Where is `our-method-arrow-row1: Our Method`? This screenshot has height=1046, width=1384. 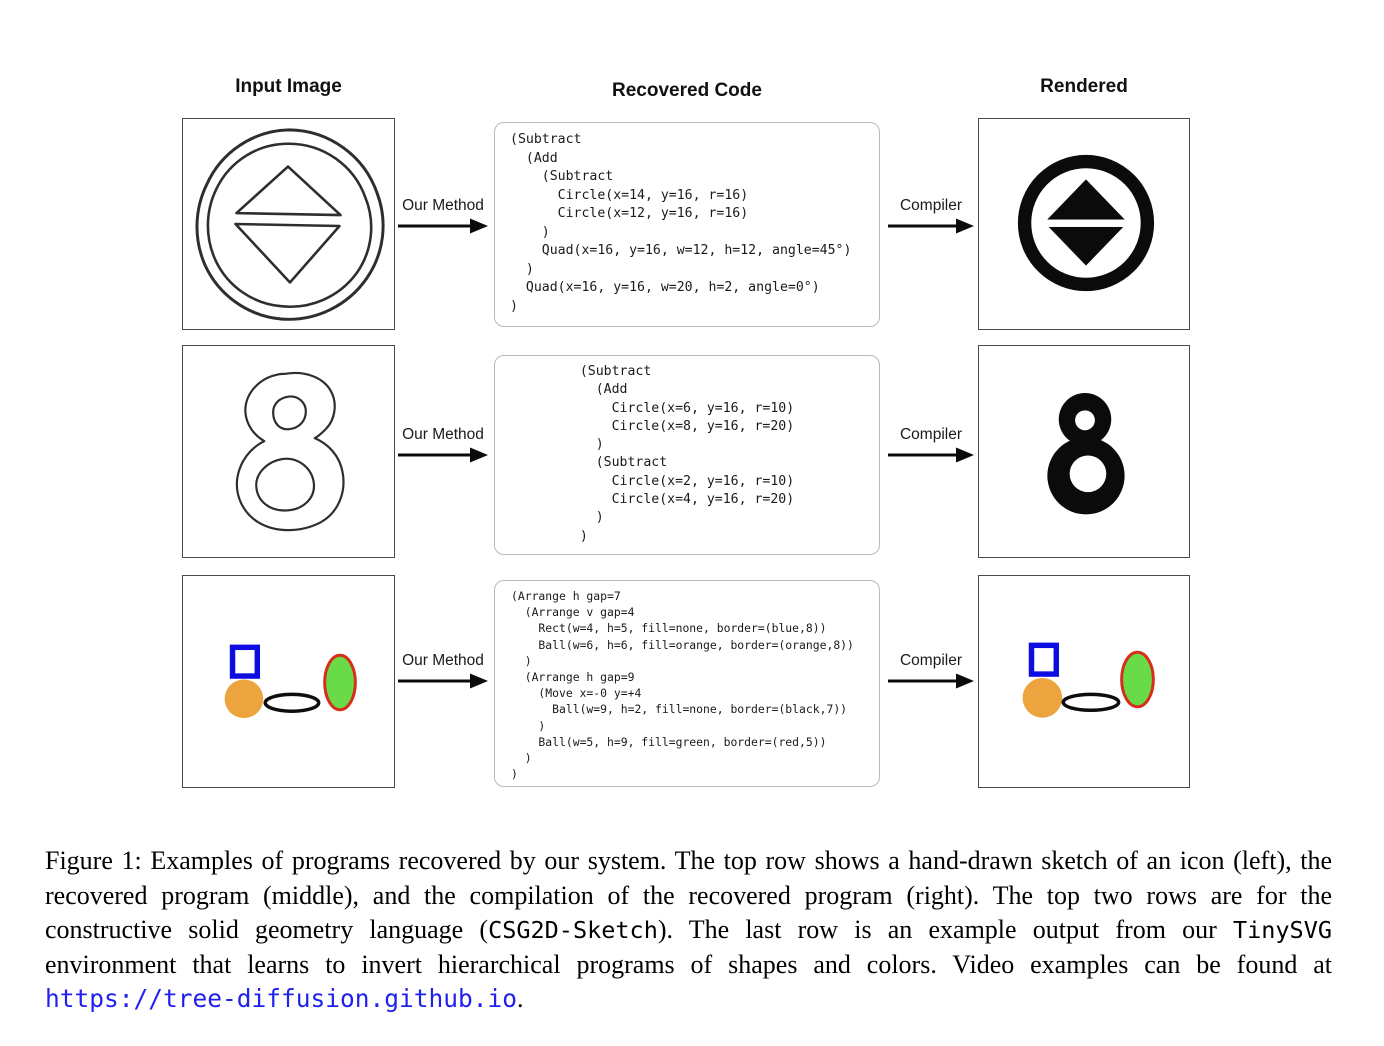 our-method-arrow-row1: Our Method is located at coordinates (443, 215).